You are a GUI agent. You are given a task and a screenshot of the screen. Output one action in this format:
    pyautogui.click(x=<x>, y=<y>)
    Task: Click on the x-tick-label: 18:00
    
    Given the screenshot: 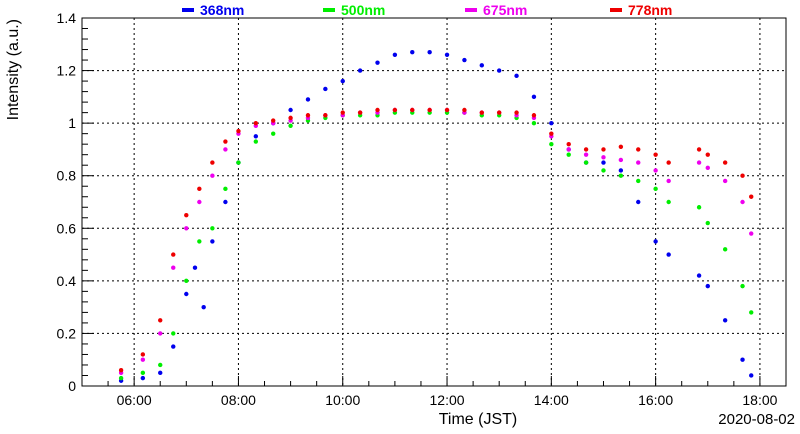 What is the action you would take?
    pyautogui.click(x=759, y=400)
    